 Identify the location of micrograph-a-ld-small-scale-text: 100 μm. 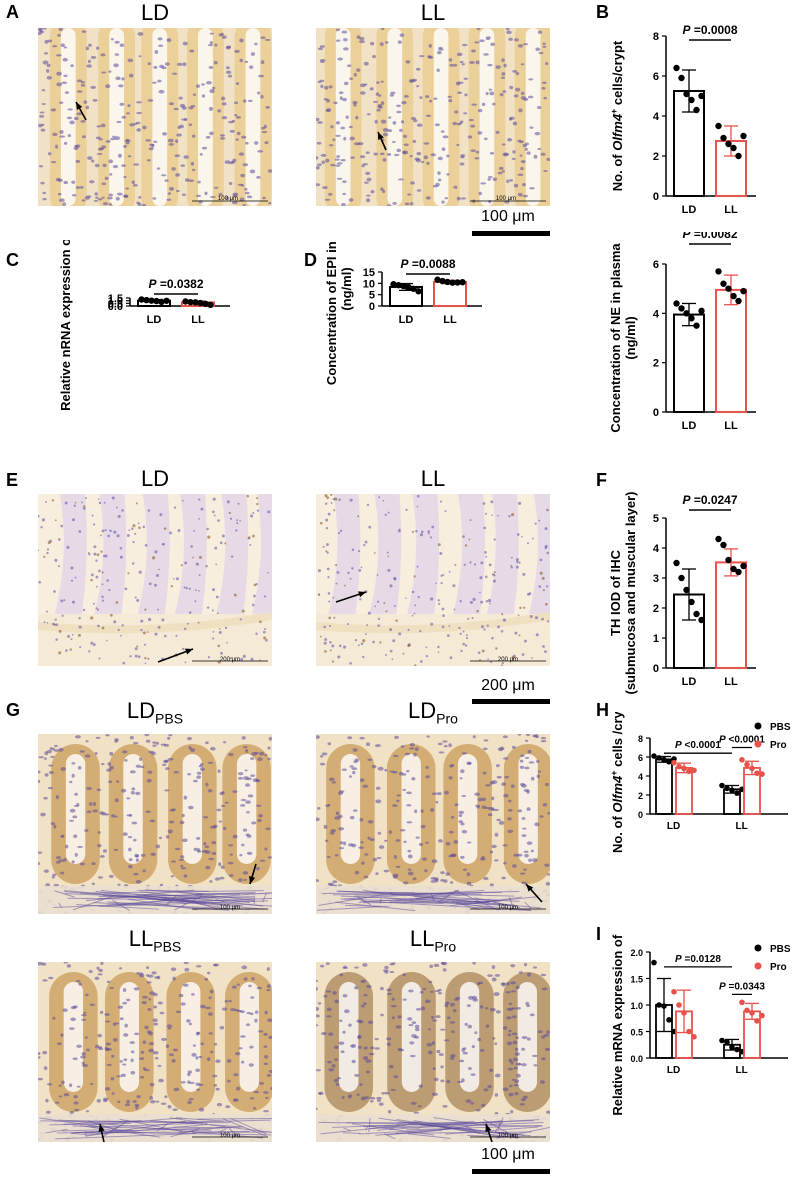
(228, 199).